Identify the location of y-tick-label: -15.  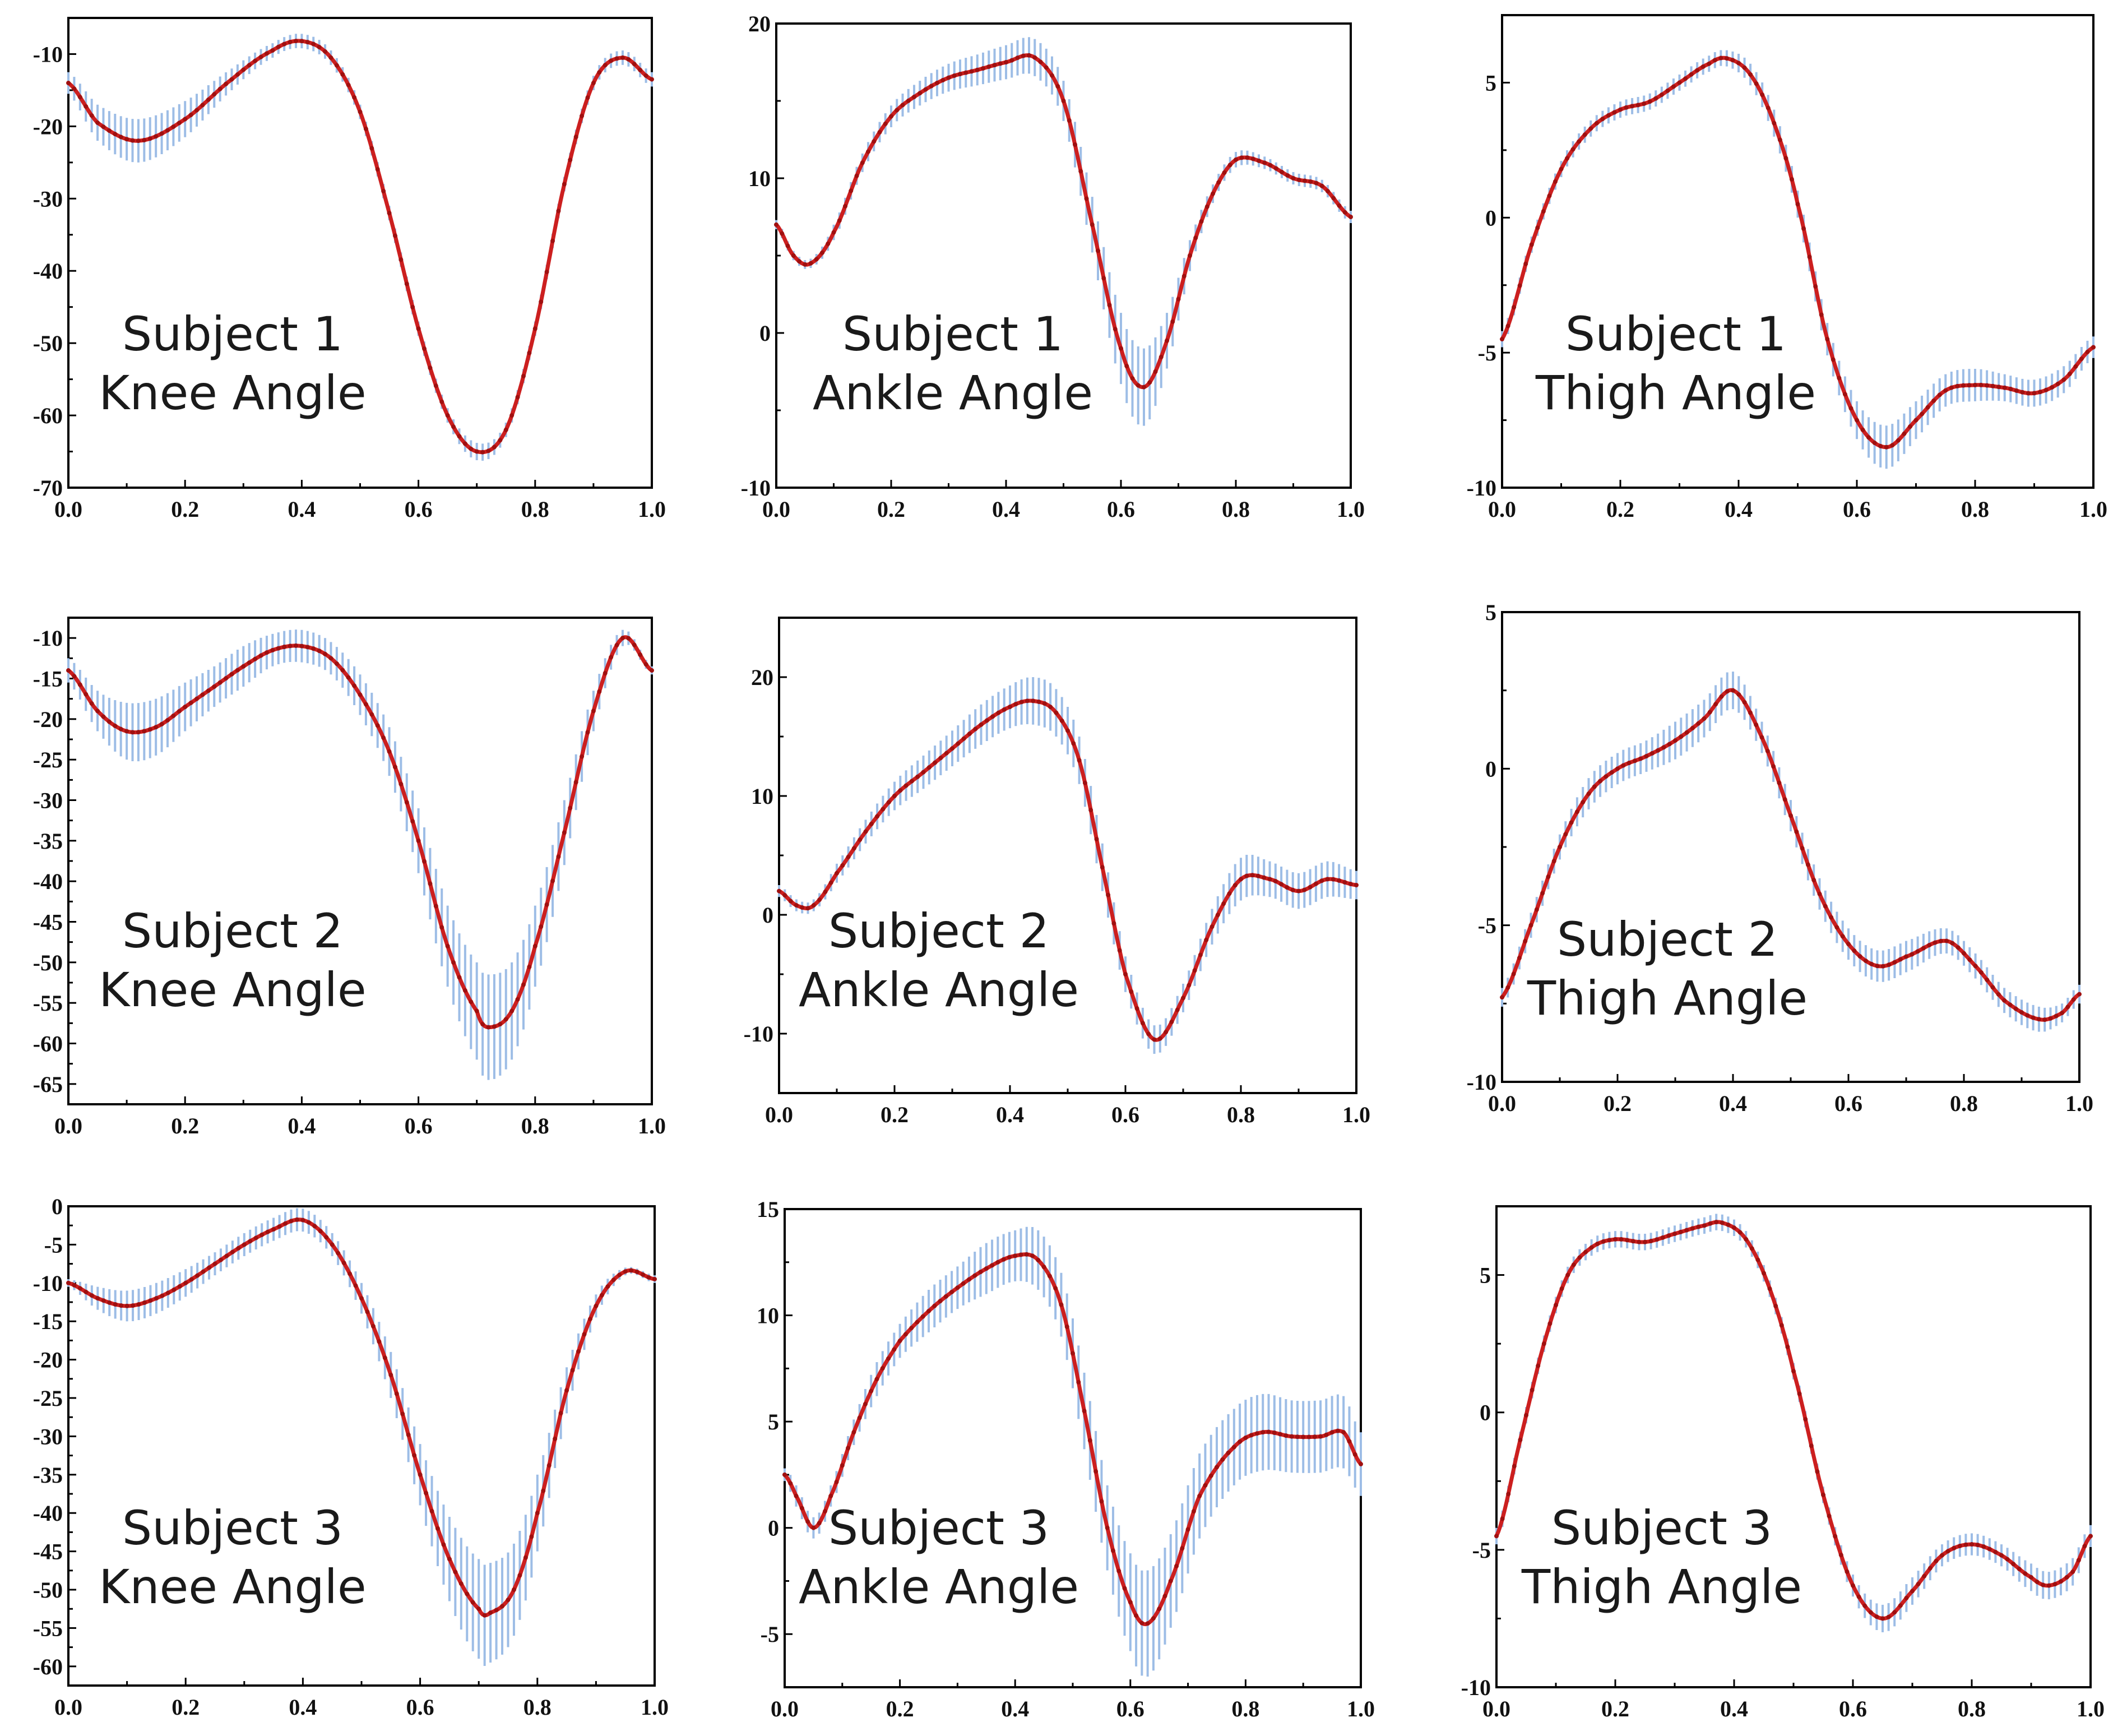
(48, 1321).